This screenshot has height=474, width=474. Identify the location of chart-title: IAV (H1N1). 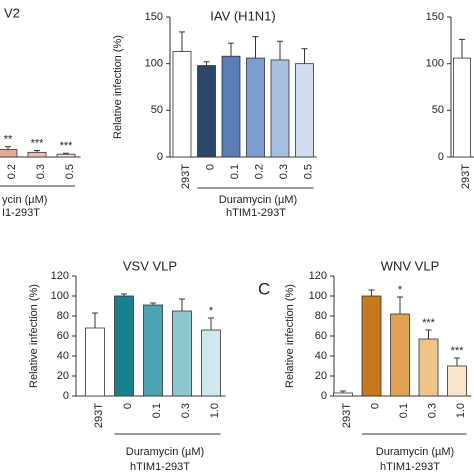
(243, 15).